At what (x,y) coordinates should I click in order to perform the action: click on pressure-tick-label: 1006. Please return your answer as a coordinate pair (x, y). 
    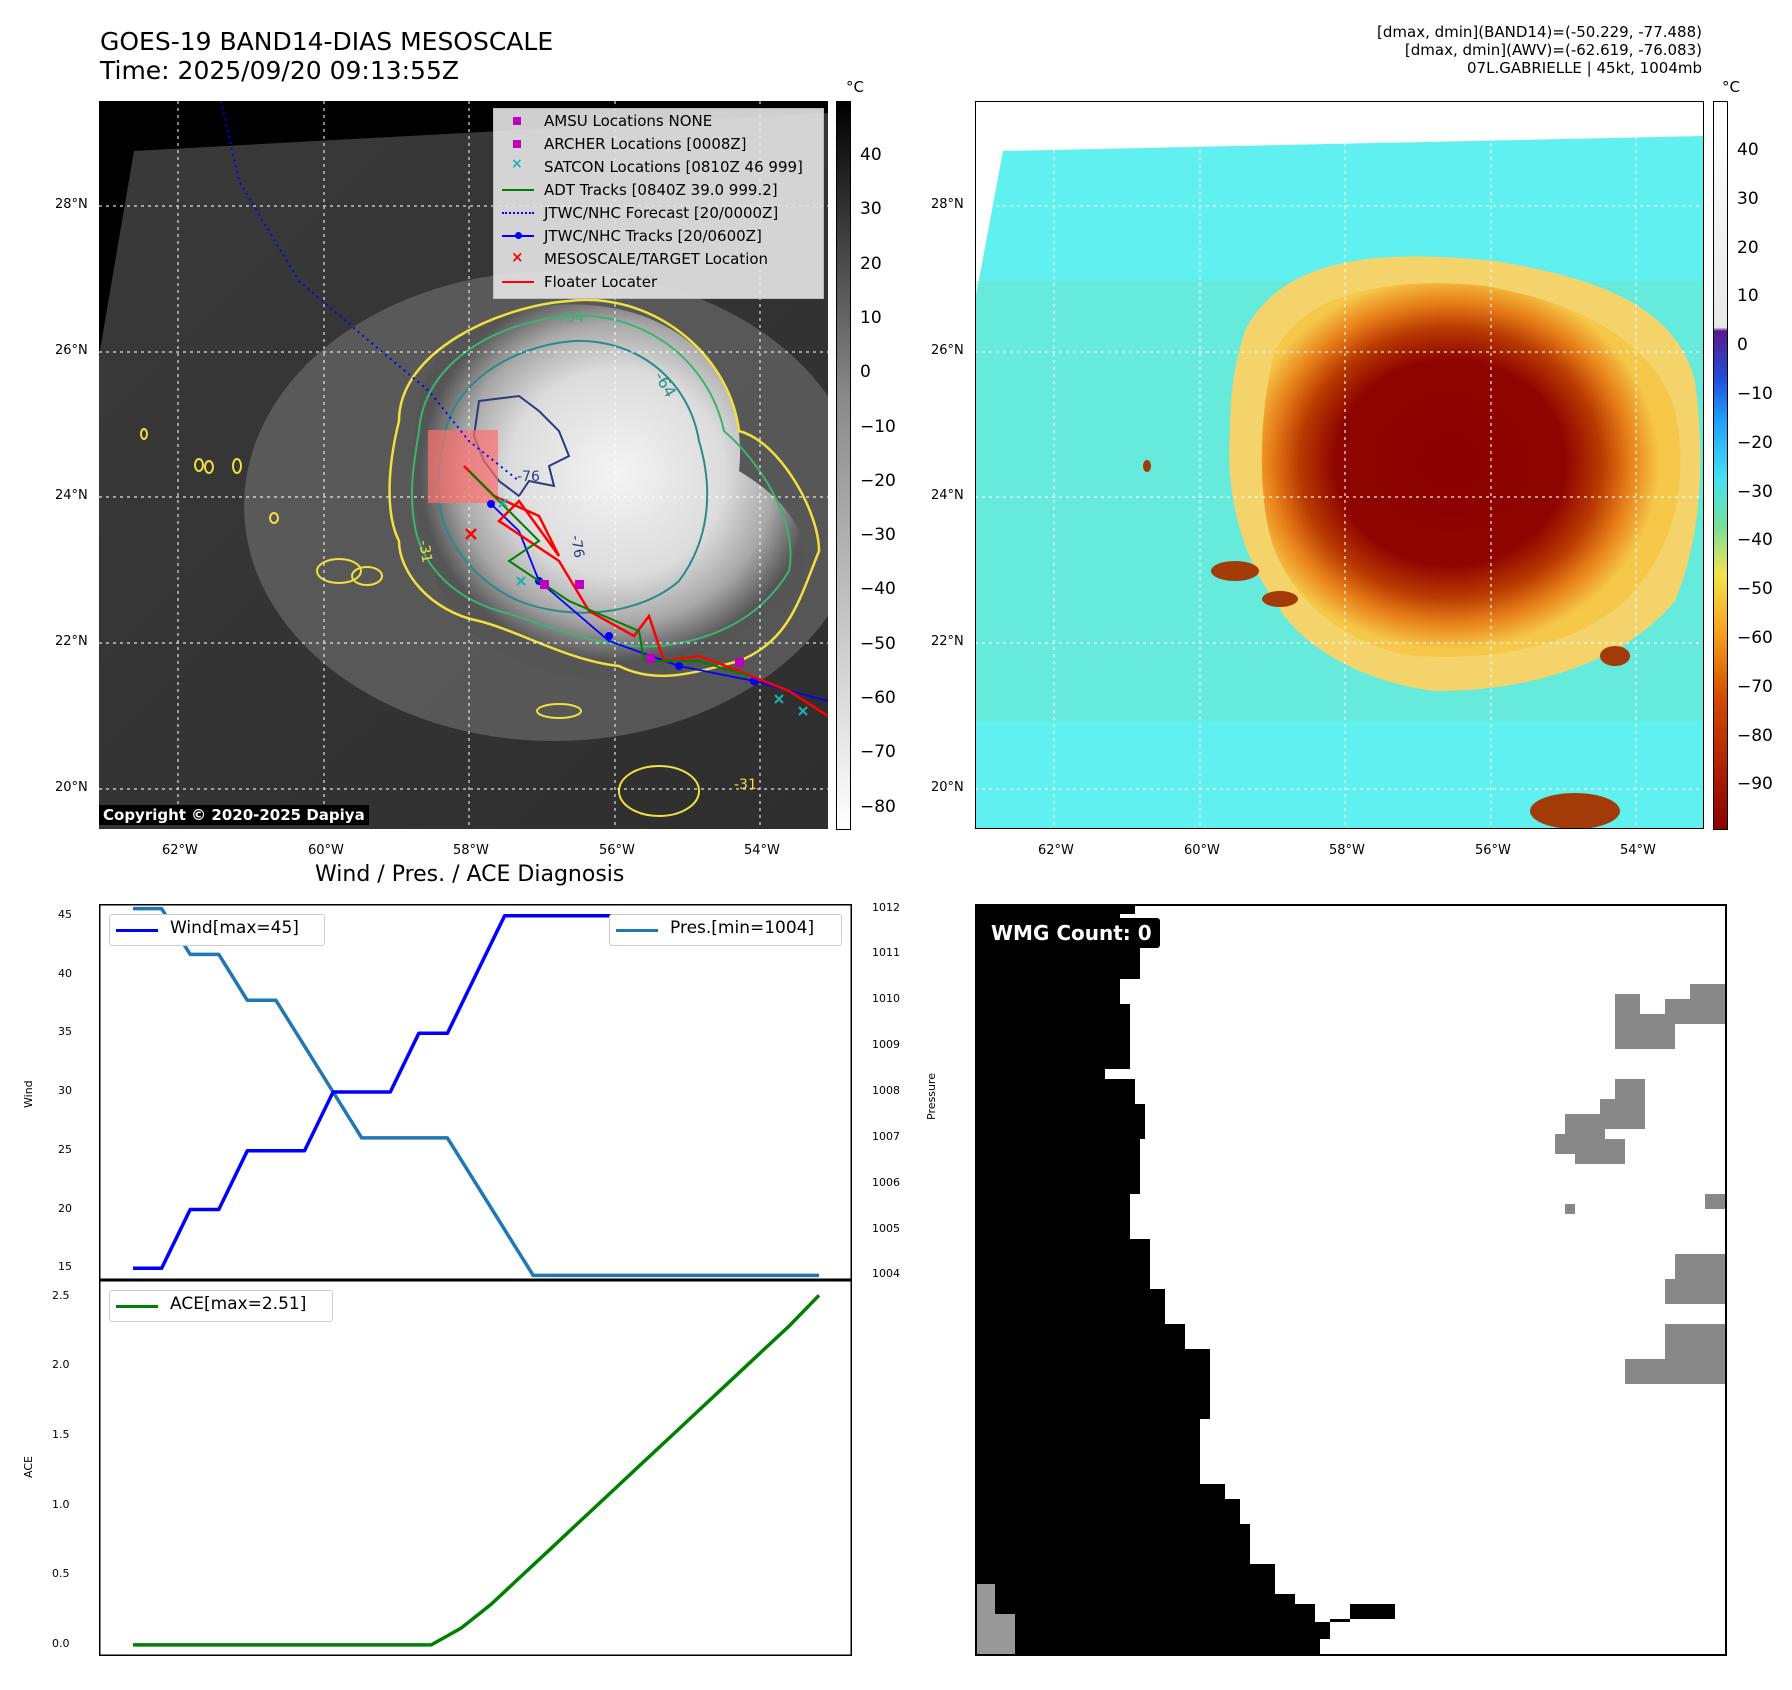
    Looking at the image, I should click on (886, 1182).